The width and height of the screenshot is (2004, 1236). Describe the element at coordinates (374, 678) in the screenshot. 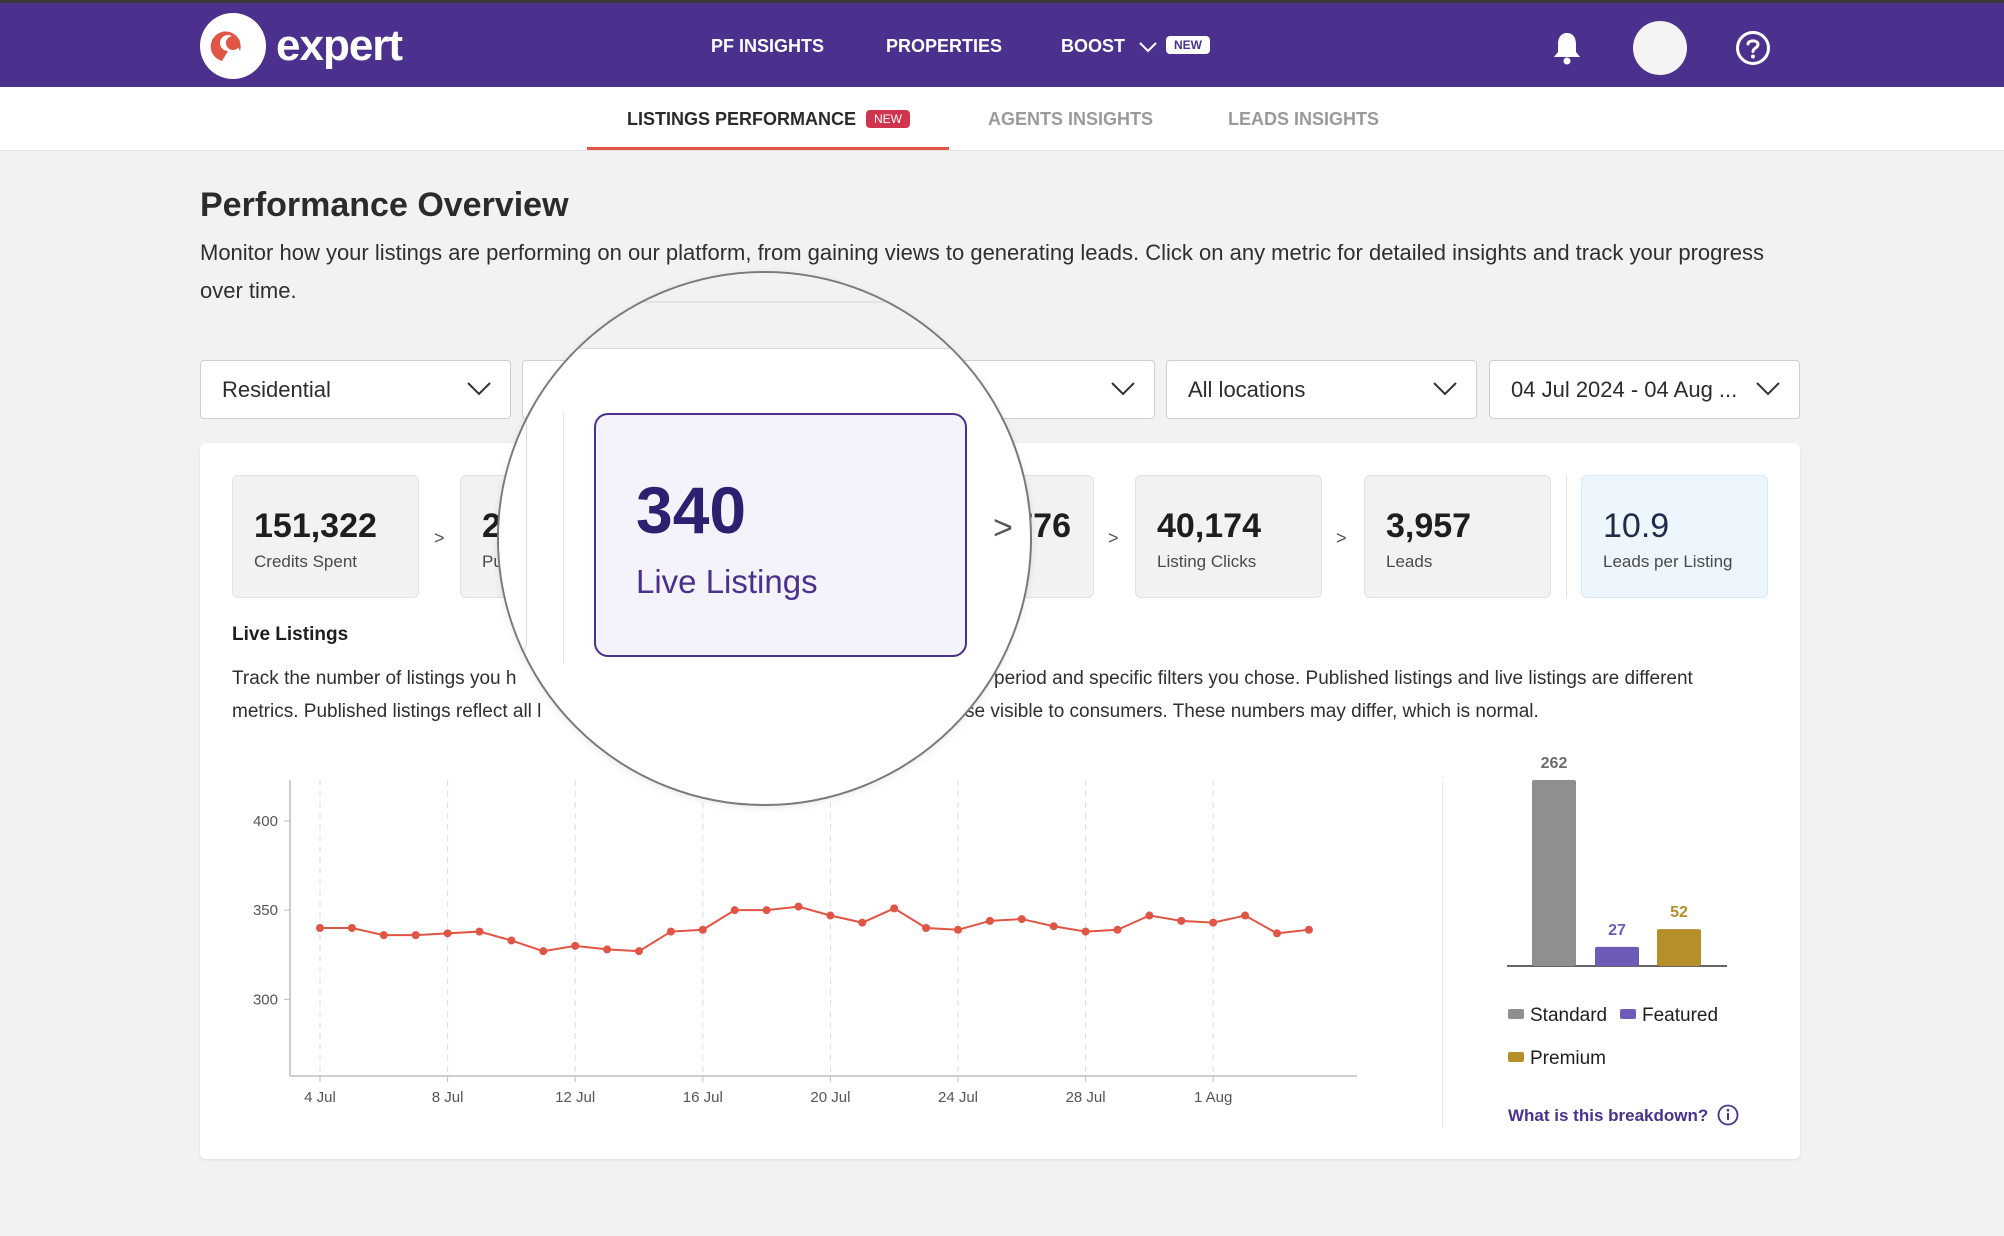

I see `section-description-line1: Track the number of listings you h` at that location.